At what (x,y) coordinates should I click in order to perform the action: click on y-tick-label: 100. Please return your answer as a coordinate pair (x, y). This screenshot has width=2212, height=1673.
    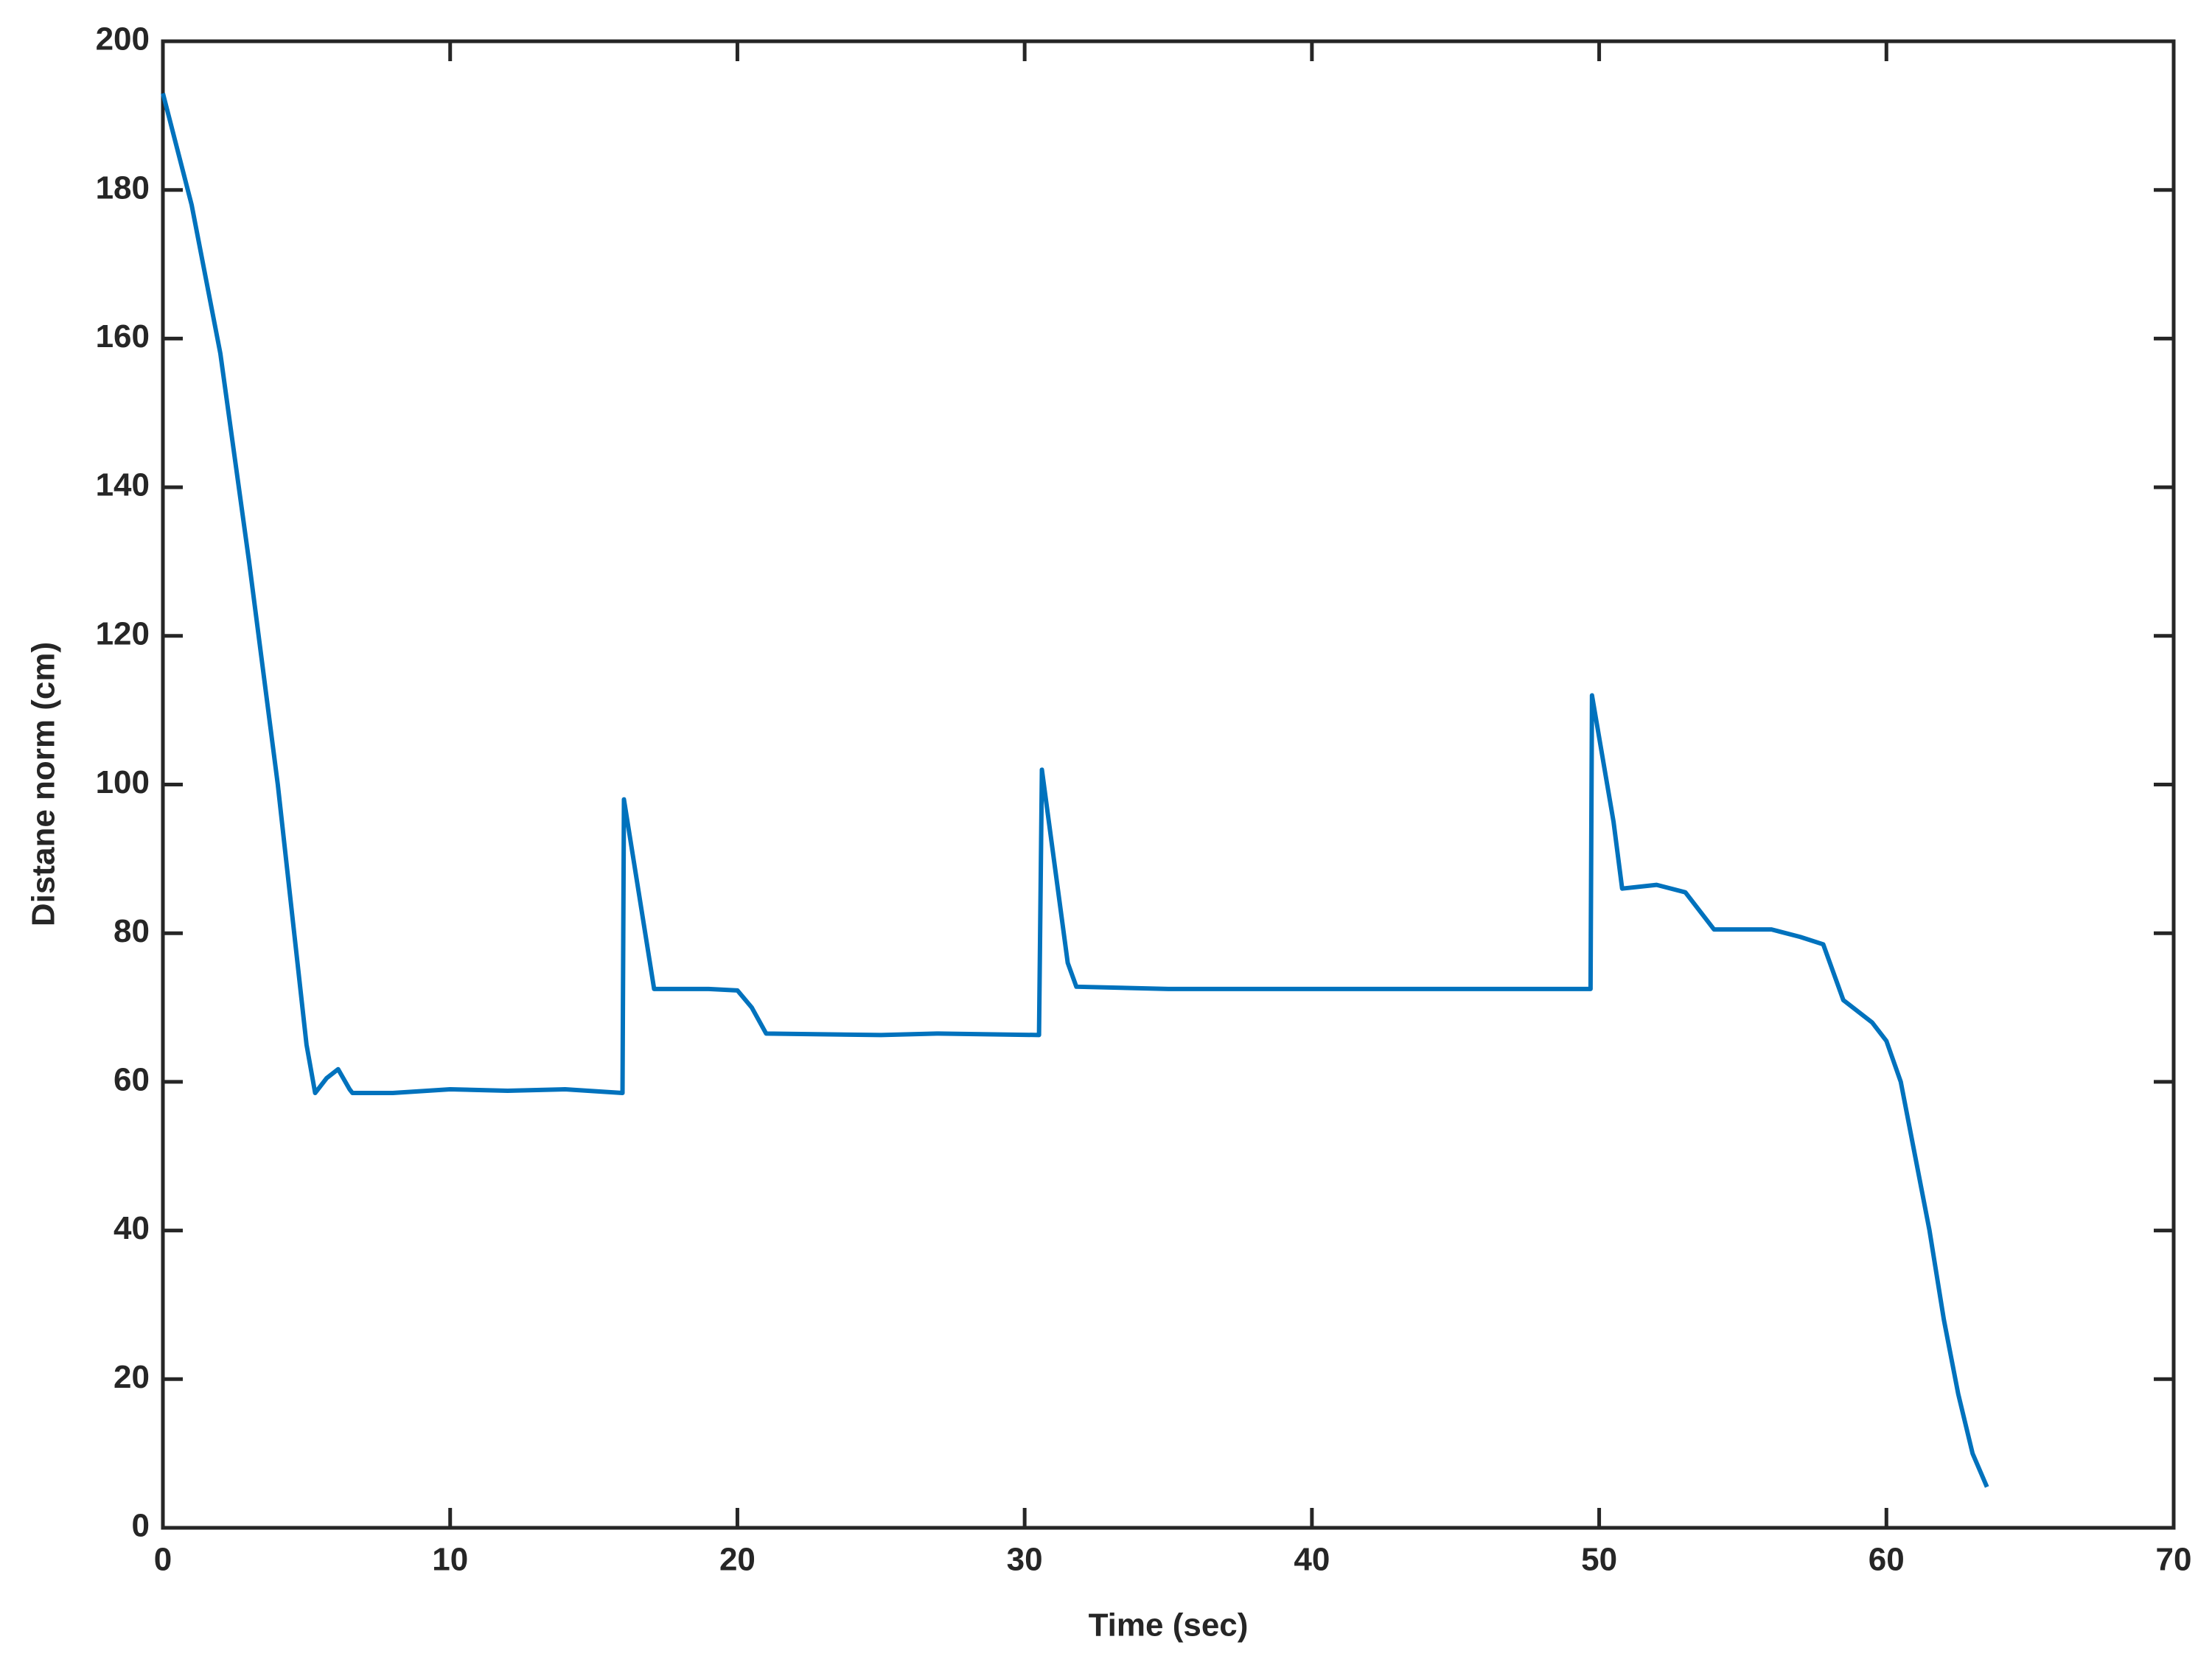
    Looking at the image, I should click on (123, 782).